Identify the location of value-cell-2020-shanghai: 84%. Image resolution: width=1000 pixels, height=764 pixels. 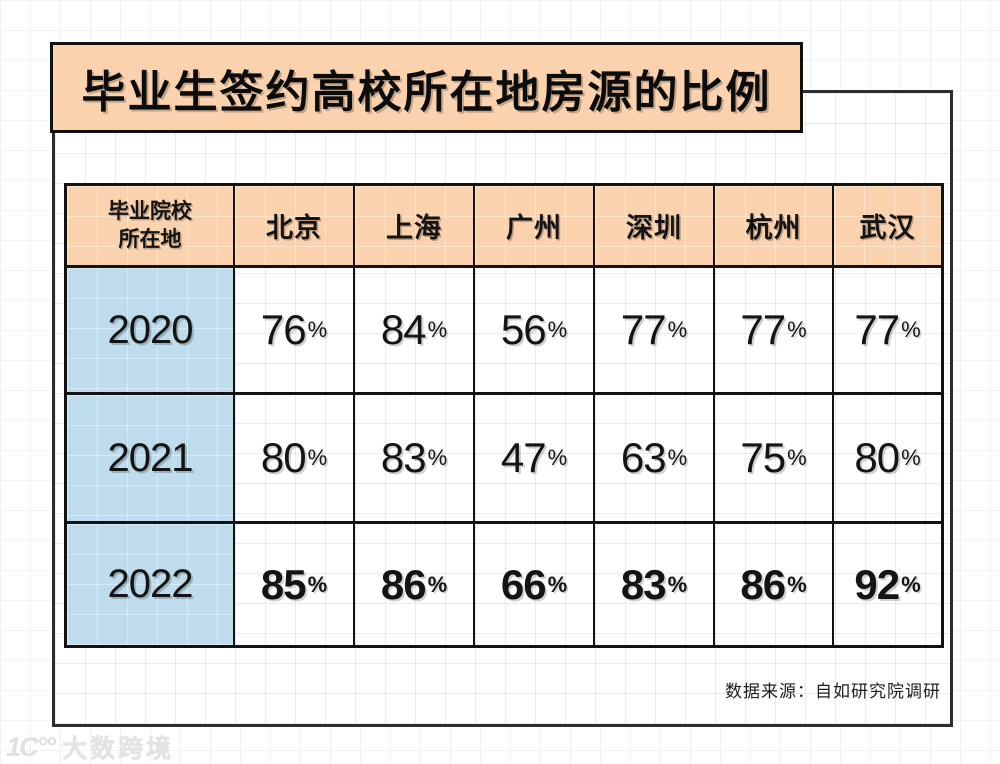
(415, 331).